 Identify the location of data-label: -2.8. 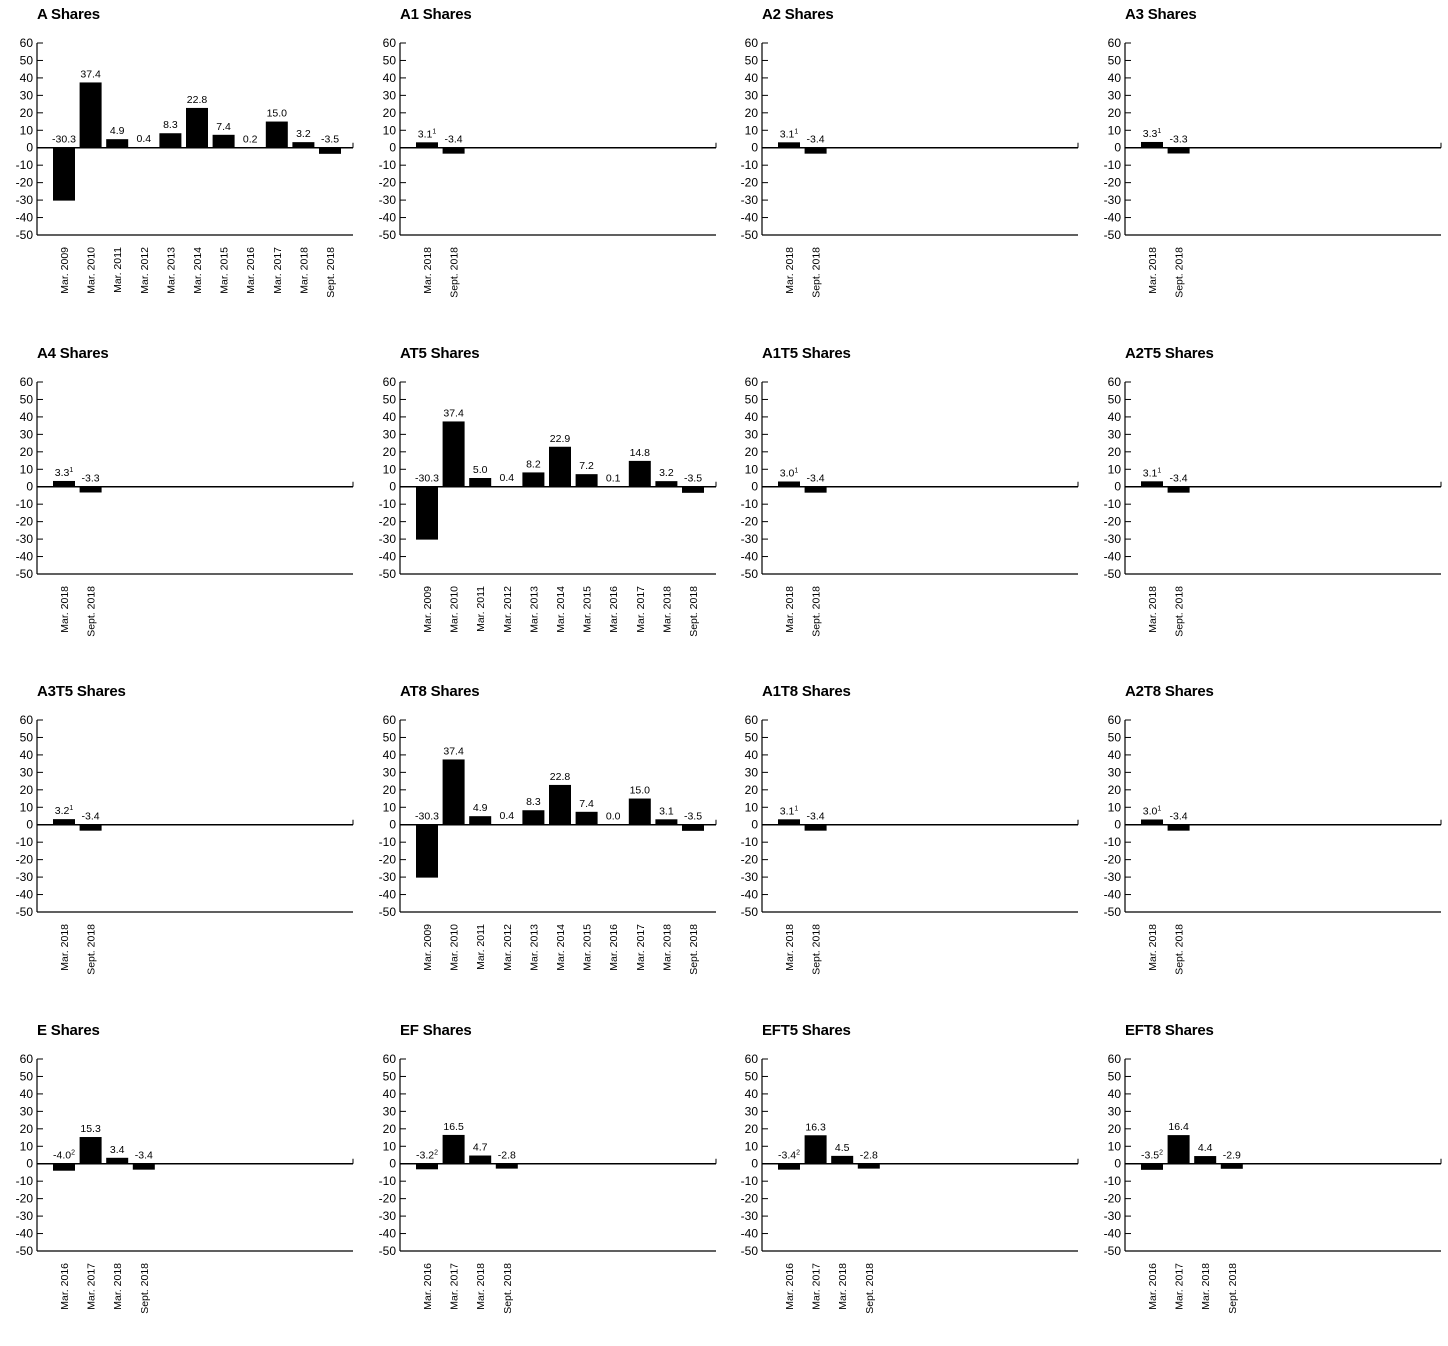
(507, 1156).